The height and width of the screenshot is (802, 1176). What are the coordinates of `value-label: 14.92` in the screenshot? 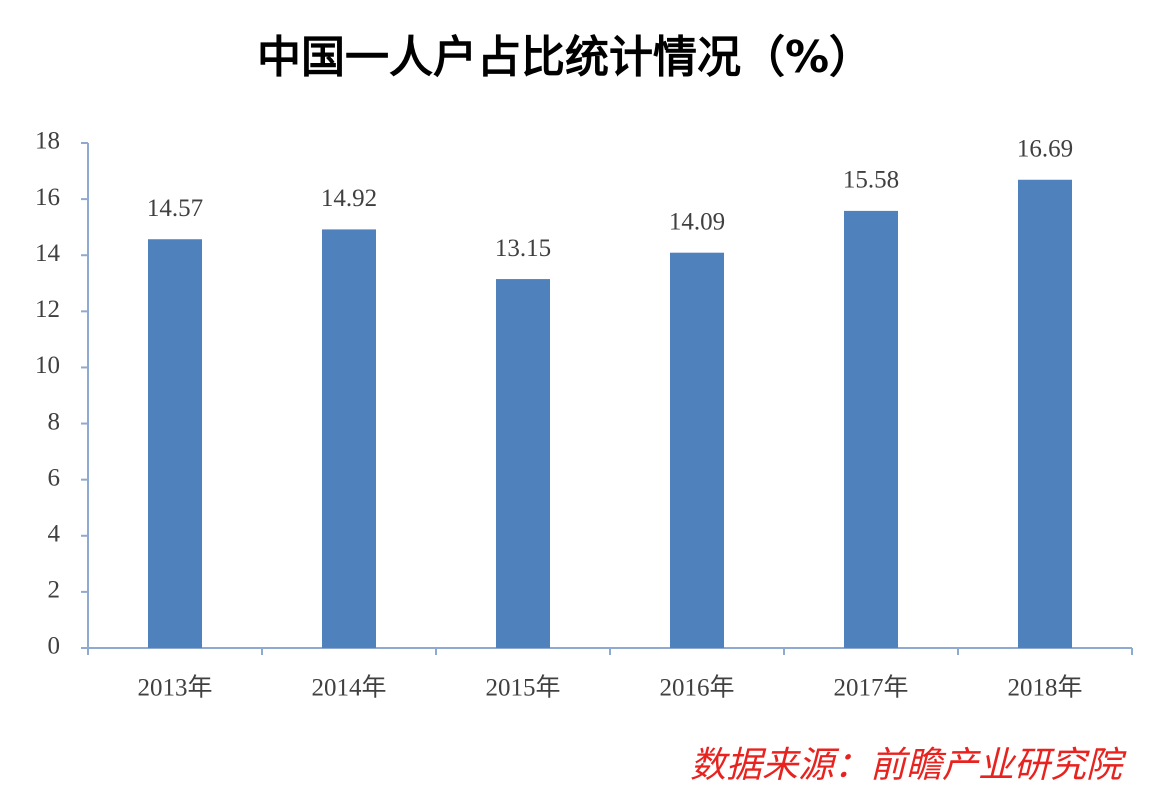 It's located at (349, 198).